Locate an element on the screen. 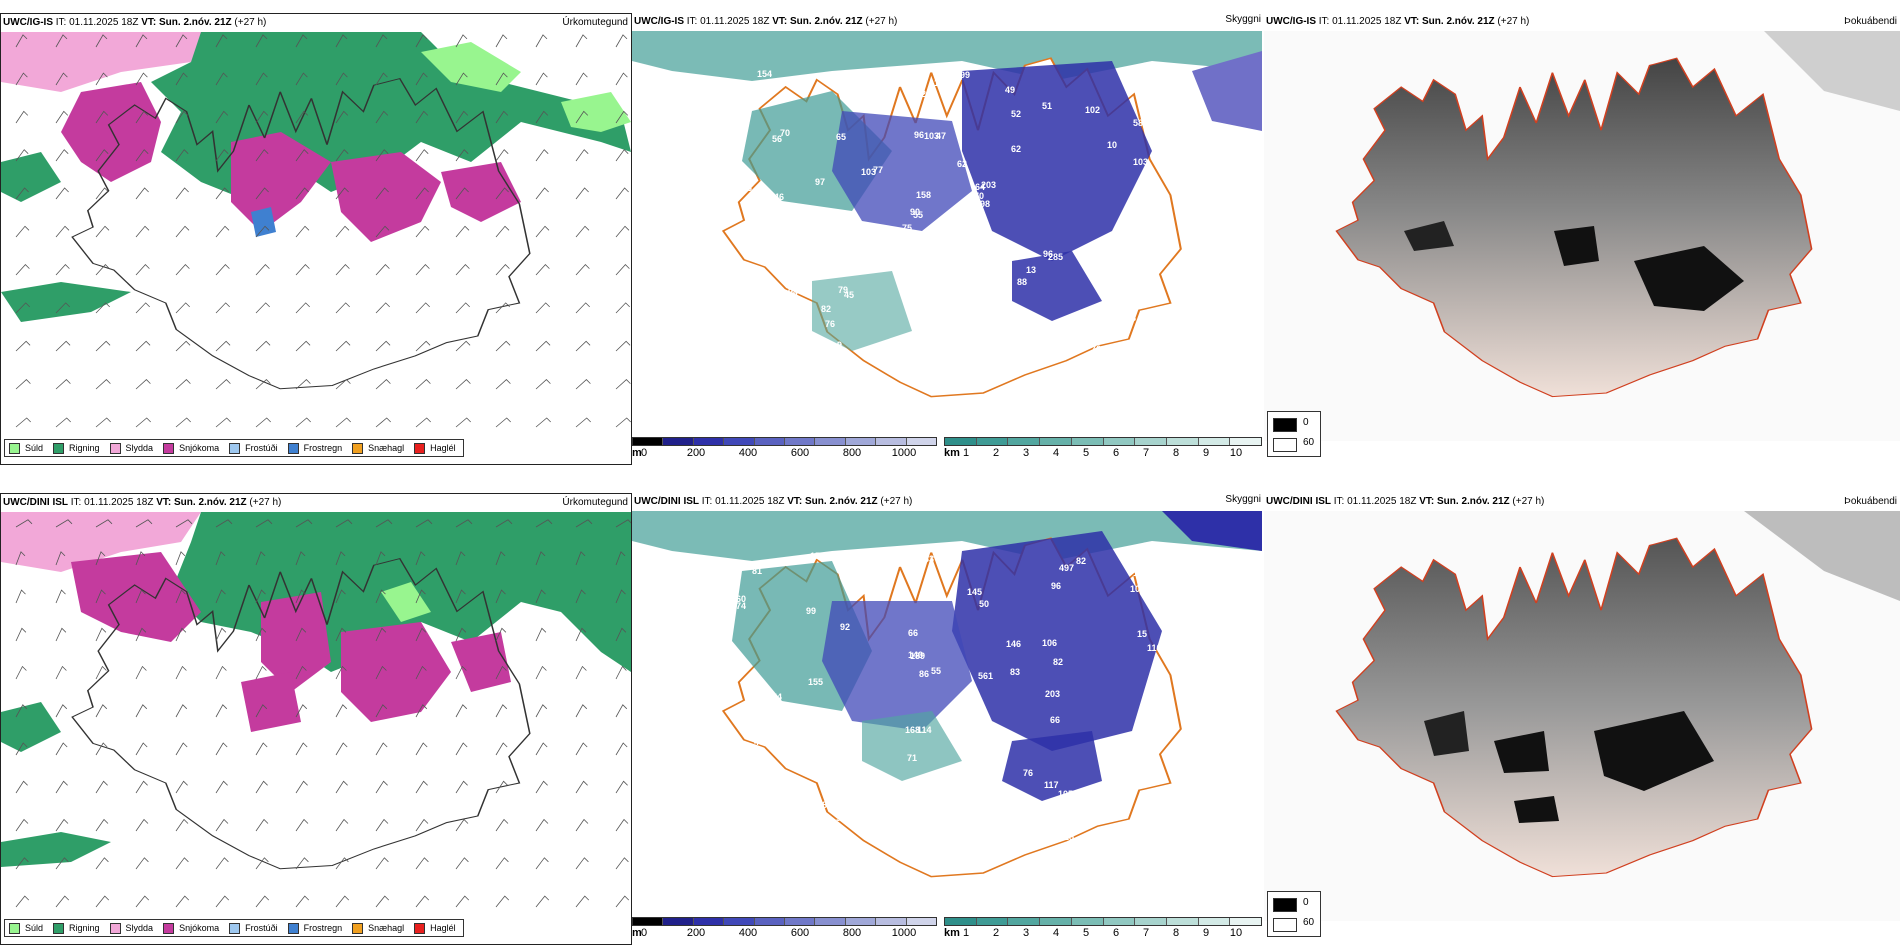 This screenshot has height=950, width=1900. legend-label: Súld is located at coordinates (34, 448).